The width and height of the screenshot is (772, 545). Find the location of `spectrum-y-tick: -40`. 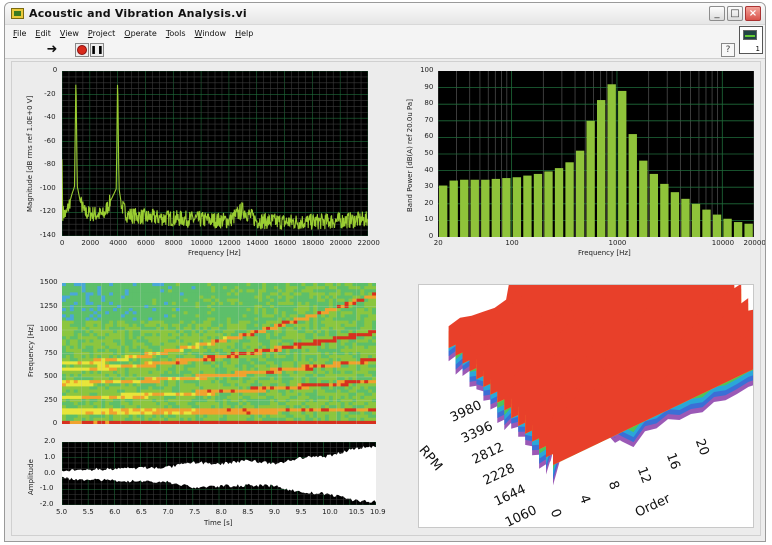

spectrum-y-tick: -40 is located at coordinates (50, 117).